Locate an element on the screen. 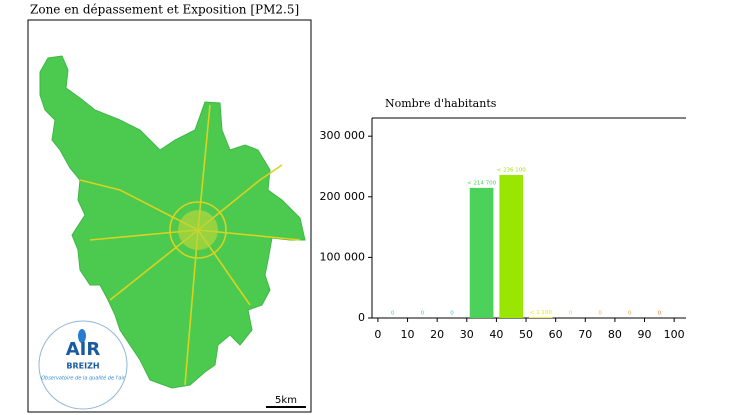 This screenshot has height=415, width=740. x-tick-label: 80 is located at coordinates (615, 334).